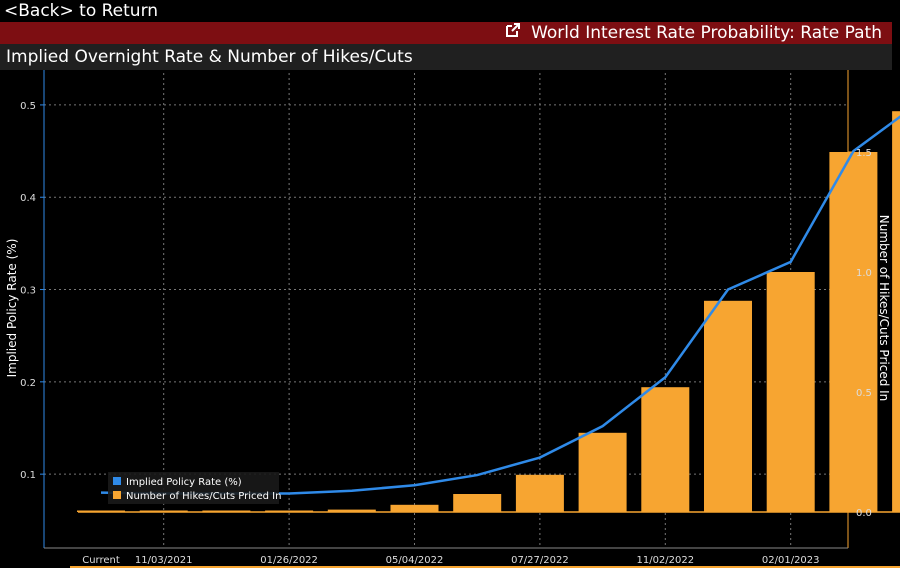 The width and height of the screenshot is (900, 568). What do you see at coordinates (415, 560) in the screenshot?
I see `x-tick-label: 05/04/2022` at bounding box center [415, 560].